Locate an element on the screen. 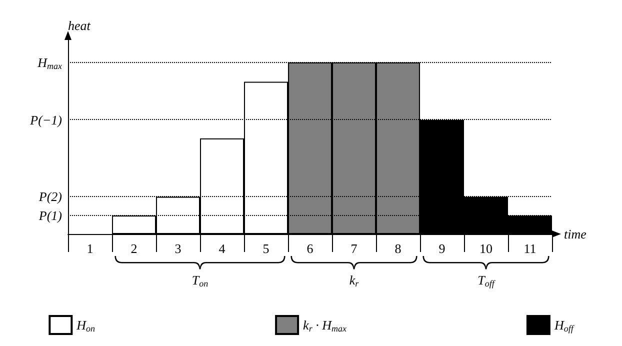 The width and height of the screenshot is (622, 346). y-axis-title: heat is located at coordinates (79, 25).